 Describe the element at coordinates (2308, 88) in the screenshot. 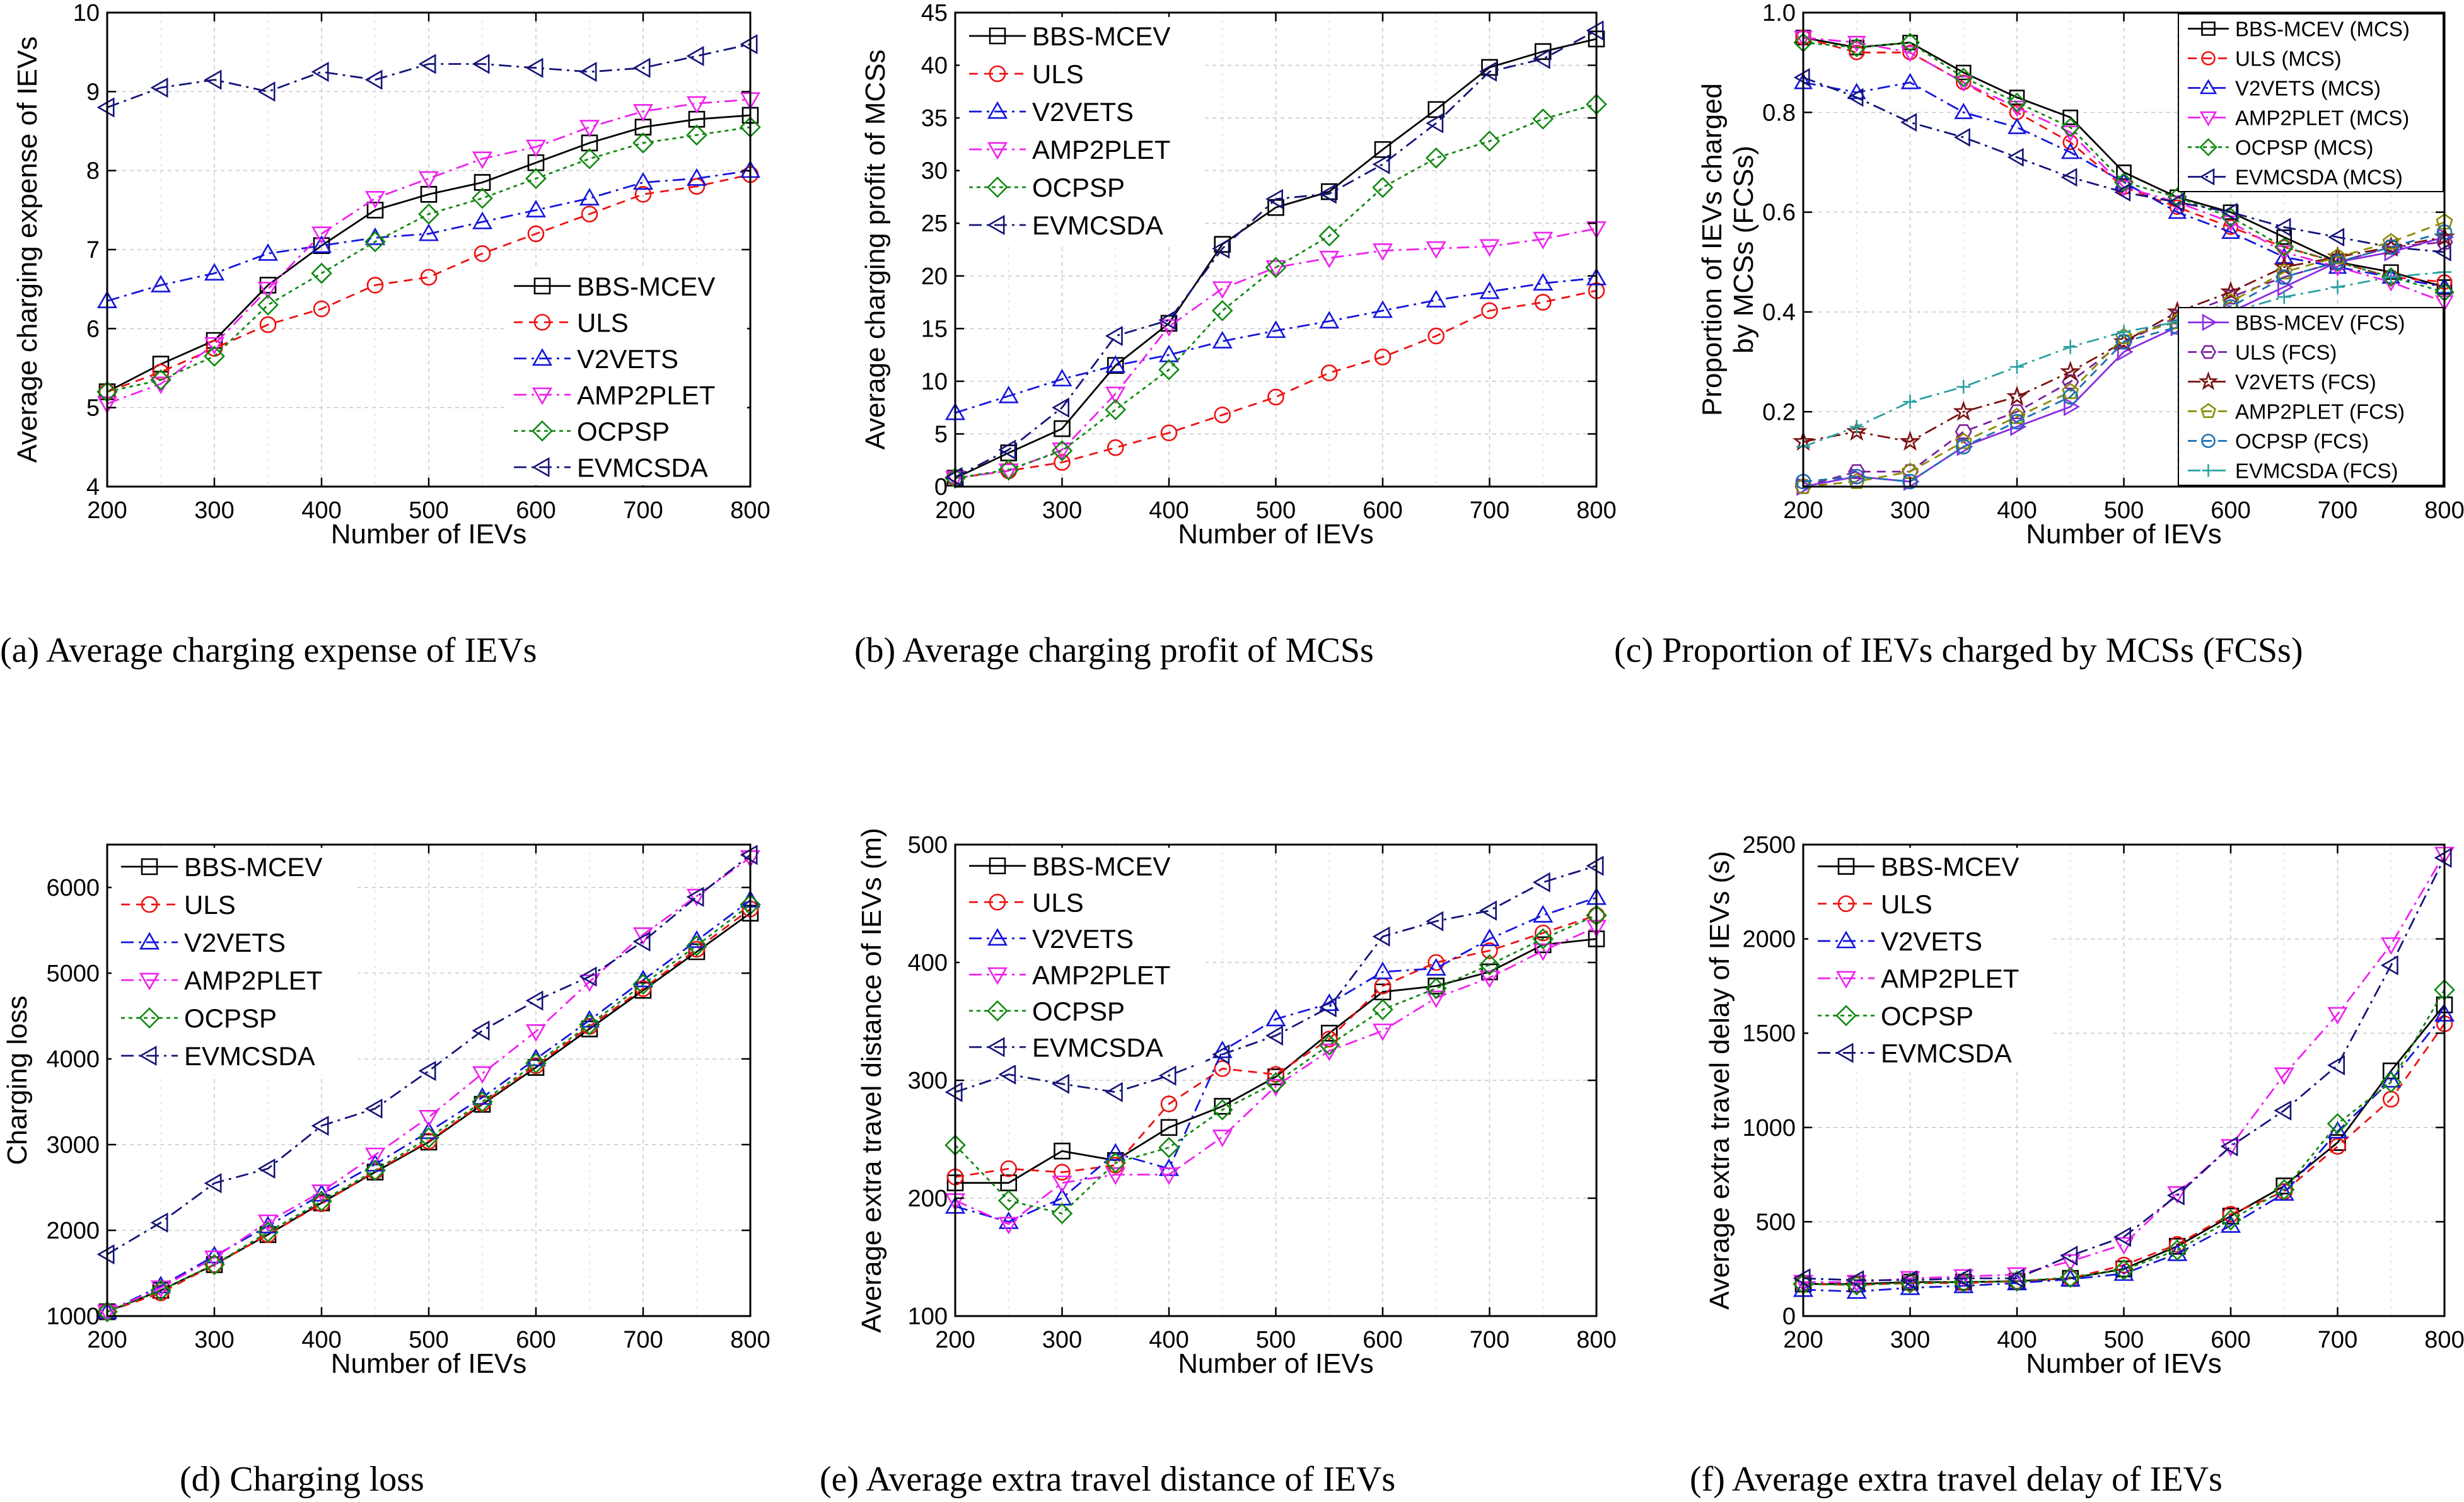

I see `legend-label: V2VETS (MCS)` at that location.